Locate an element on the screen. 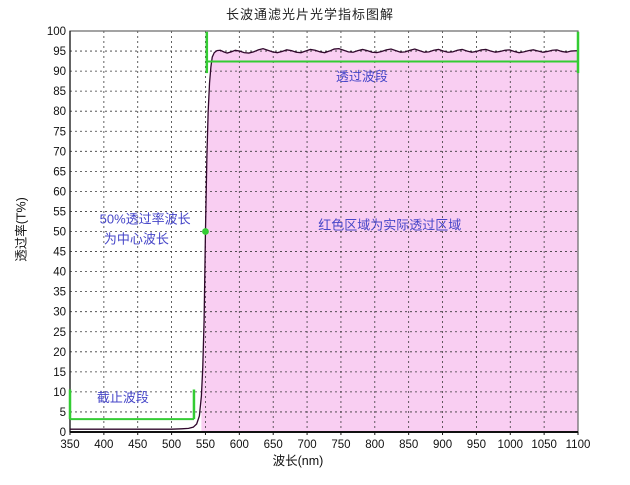 This screenshot has width=630, height=485. chart-title: 长波通滤光片光学指标图解 is located at coordinates (309, 14).